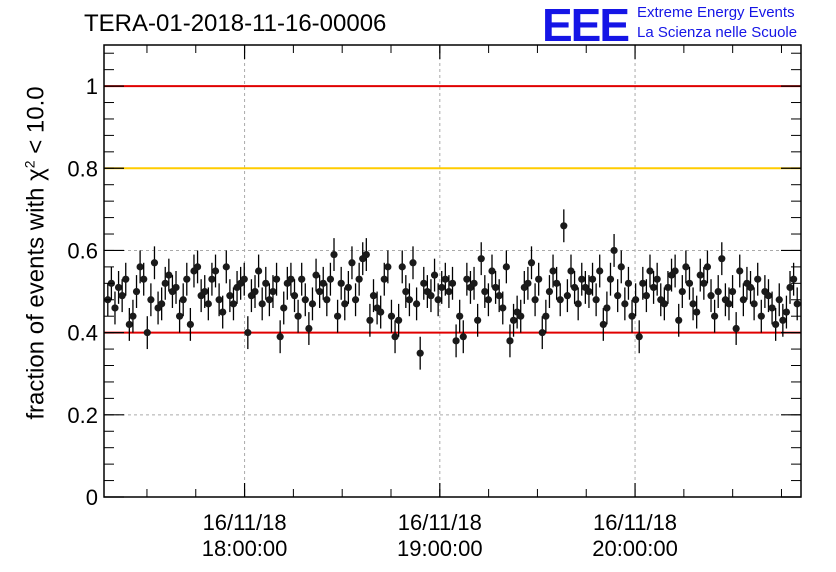  Describe the element at coordinates (716, 12) in the screenshot. I see `logo-caption-line1: Extreme Energy Events` at that location.